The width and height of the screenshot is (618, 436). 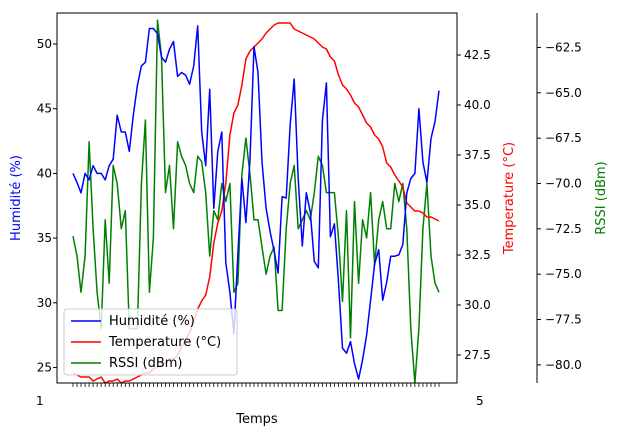 What do you see at coordinates (563, 365) in the screenshot?
I see `outer-axis-tick-label: −80.0` at bounding box center [563, 365].